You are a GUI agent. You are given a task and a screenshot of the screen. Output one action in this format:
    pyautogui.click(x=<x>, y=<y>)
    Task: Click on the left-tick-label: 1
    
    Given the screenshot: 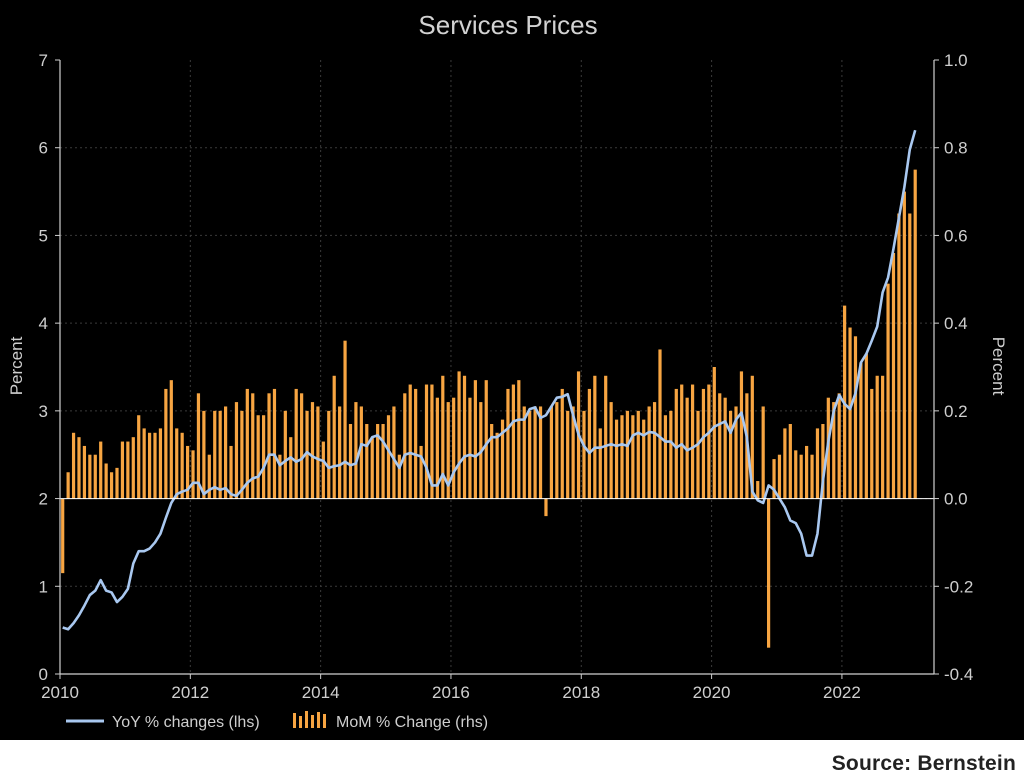 What is the action you would take?
    pyautogui.click(x=43, y=586)
    